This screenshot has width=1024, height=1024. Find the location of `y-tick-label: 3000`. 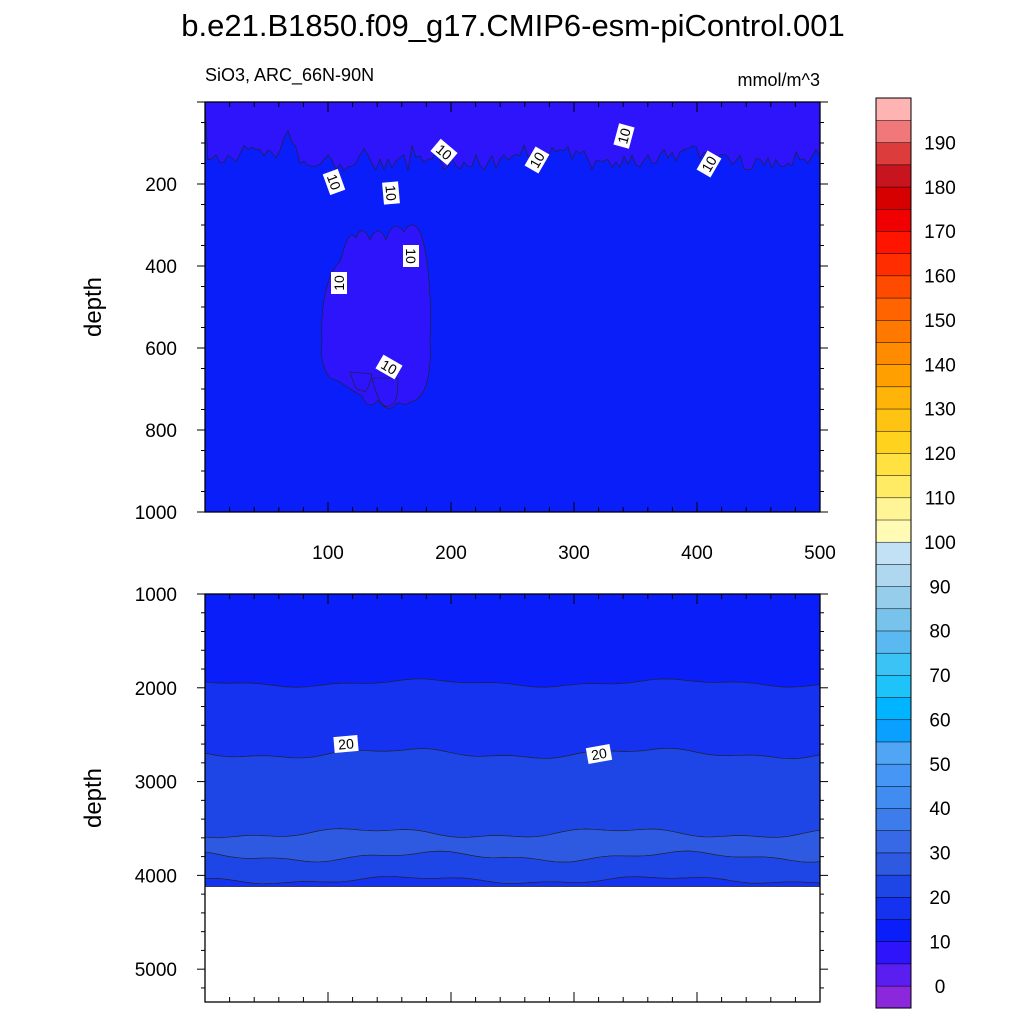

y-tick-label: 3000 is located at coordinates (156, 783).